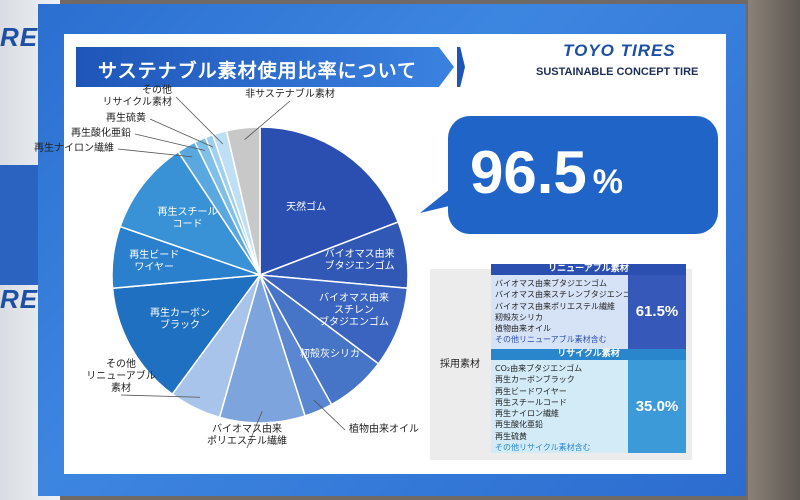 The width and height of the screenshot is (800, 500). What do you see at coordinates (588, 354) in the screenshot?
I see `recycled-header: リサイクル素材` at bounding box center [588, 354].